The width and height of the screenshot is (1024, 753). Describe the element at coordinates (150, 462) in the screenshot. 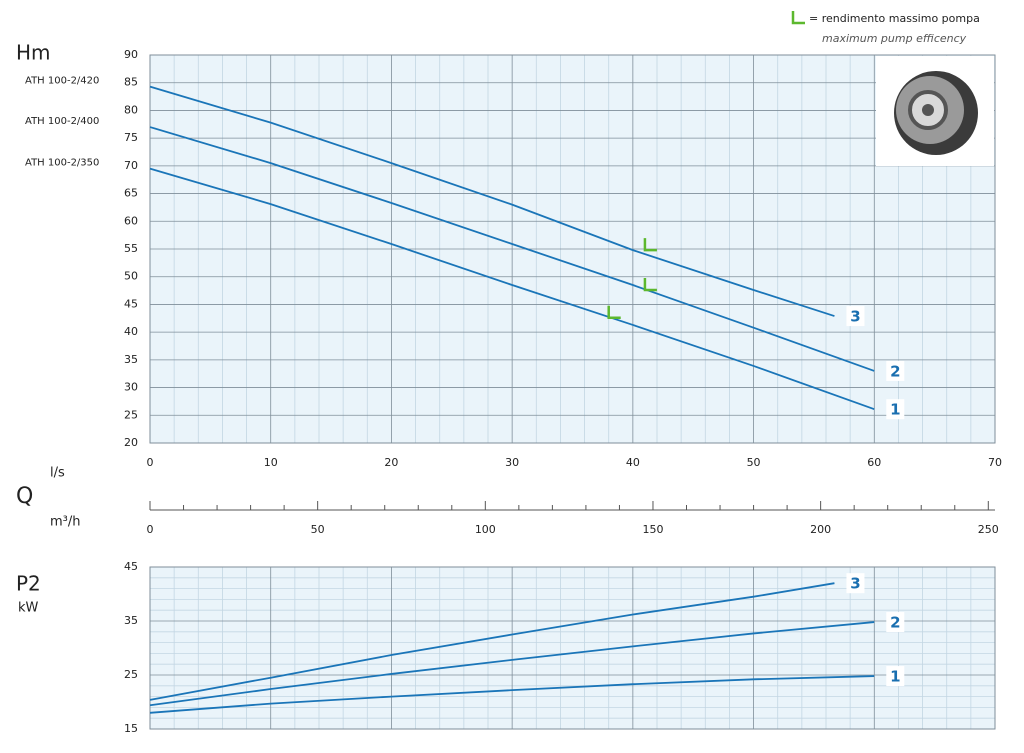

I see `x-tick-label: 0` at that location.